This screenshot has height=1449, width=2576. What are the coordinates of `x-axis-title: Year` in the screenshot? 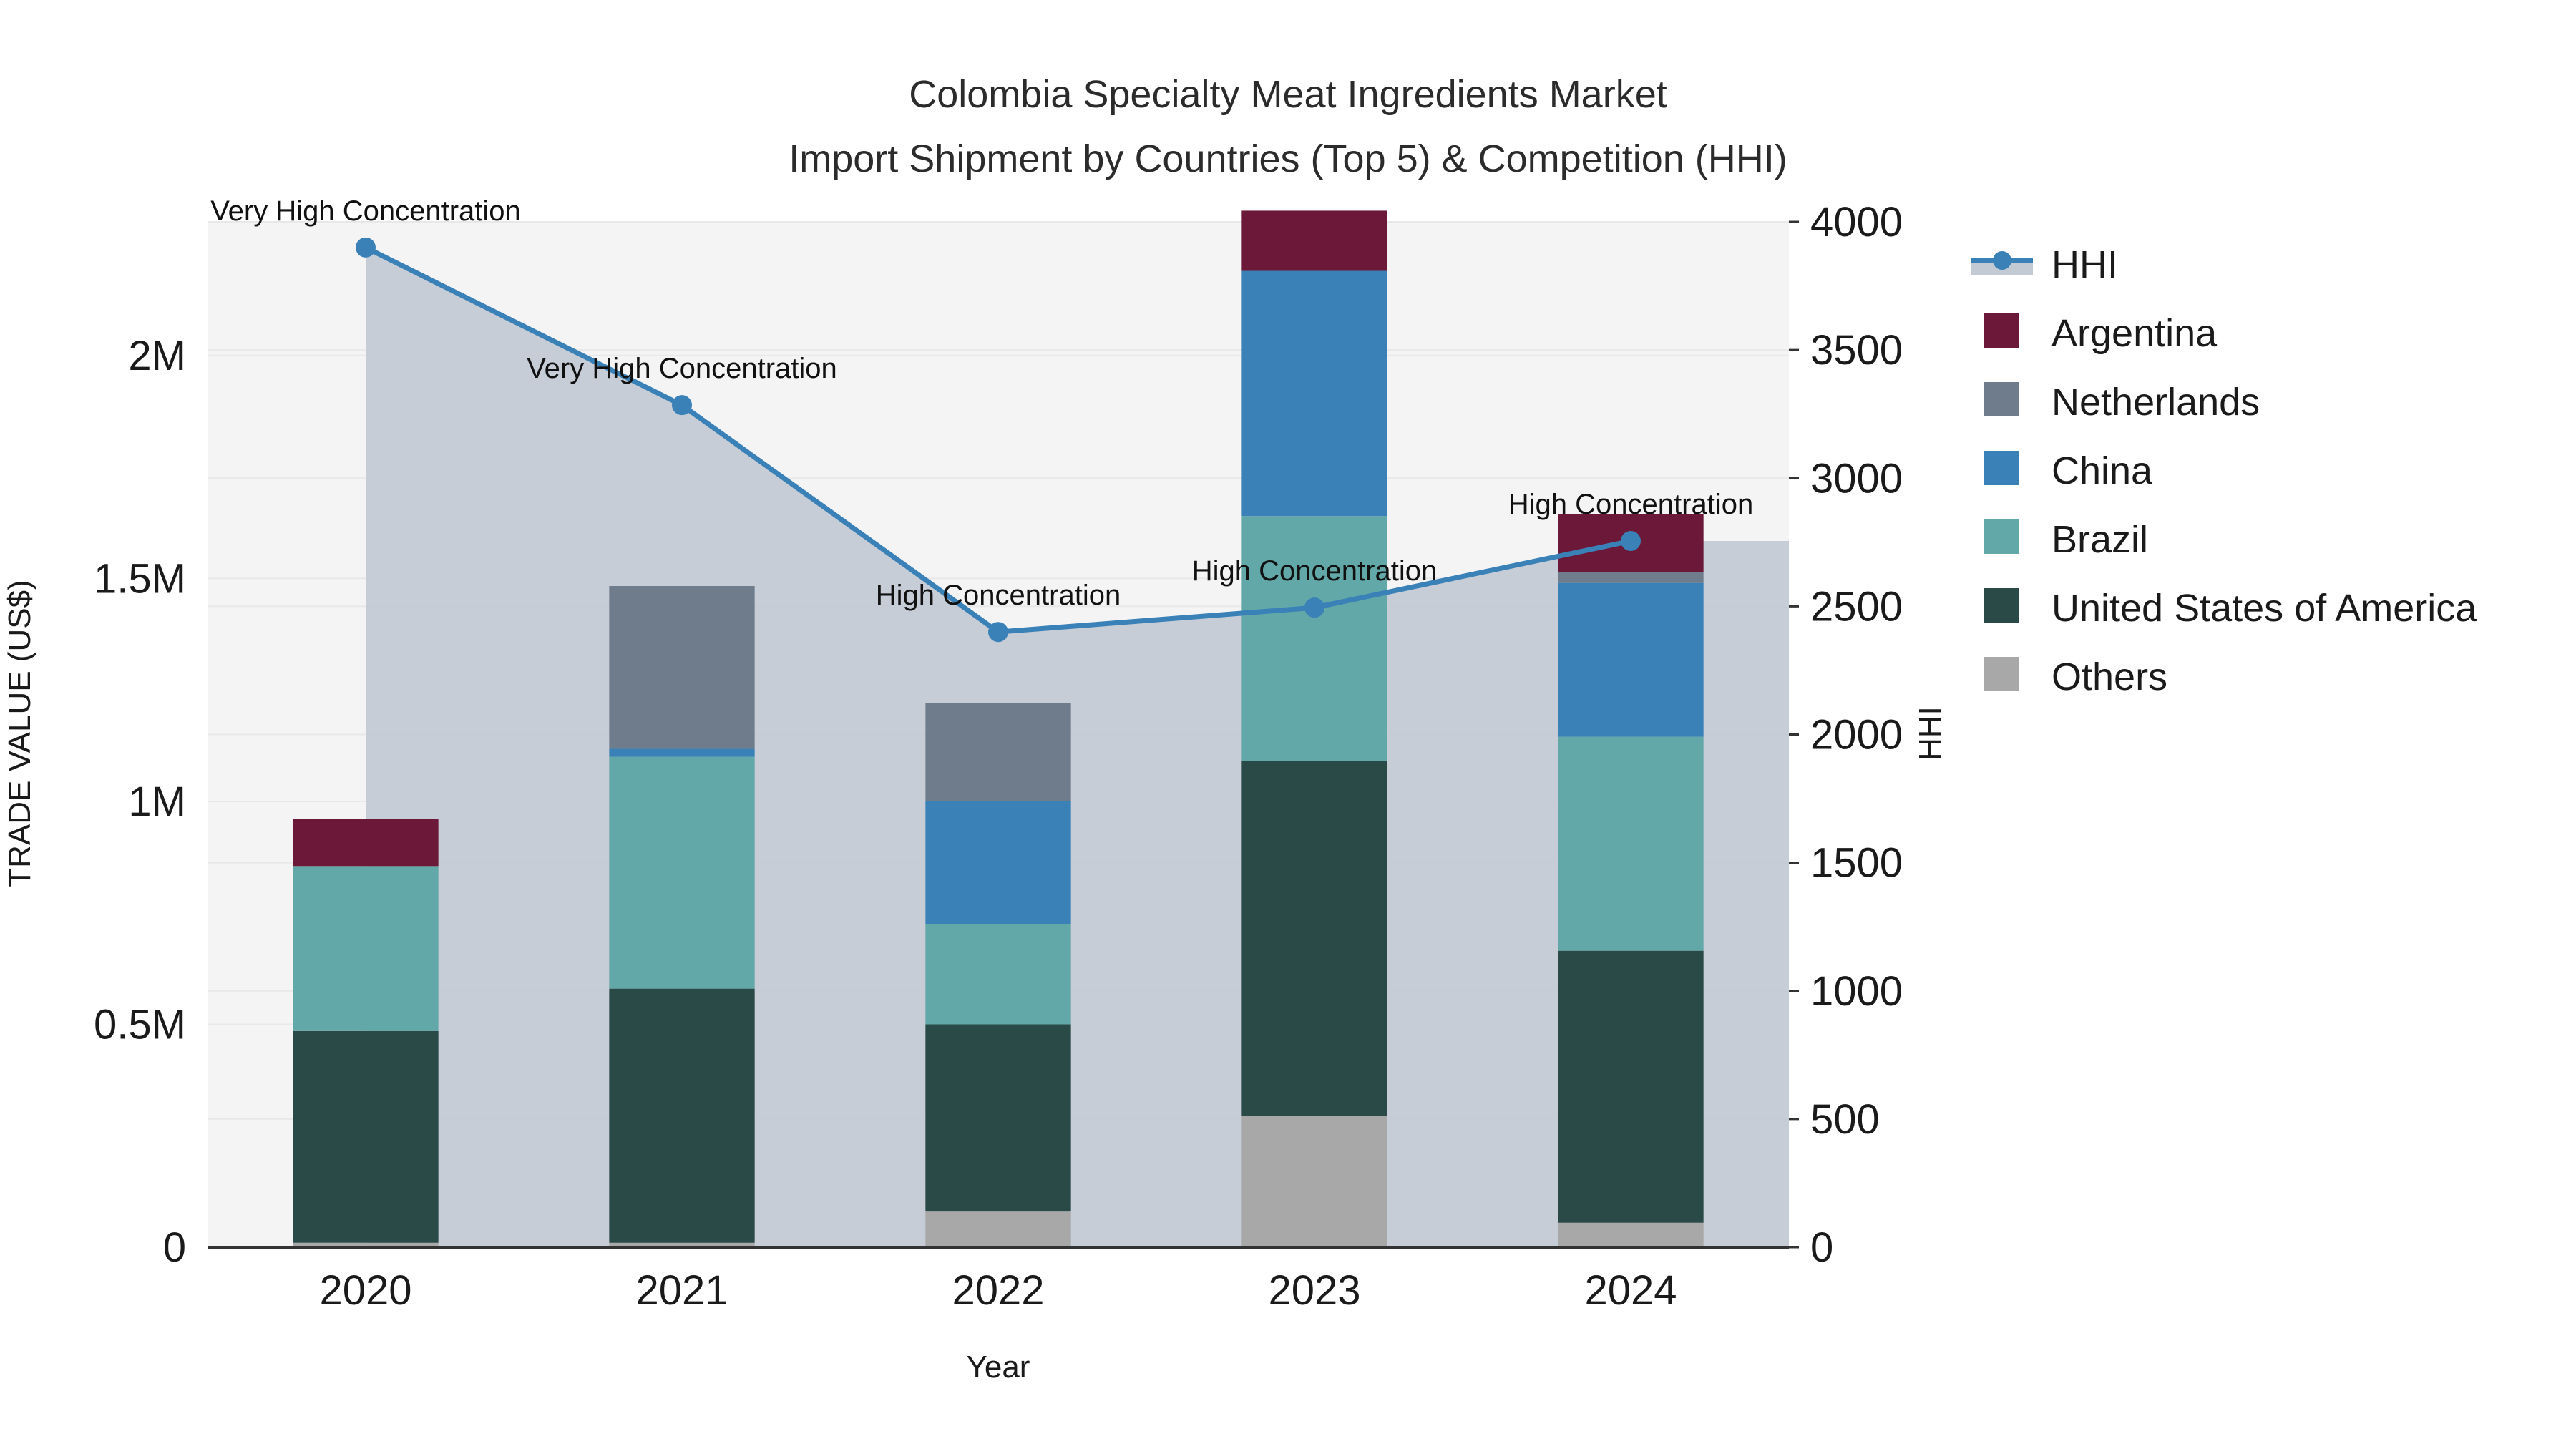 It's located at (998, 1367).